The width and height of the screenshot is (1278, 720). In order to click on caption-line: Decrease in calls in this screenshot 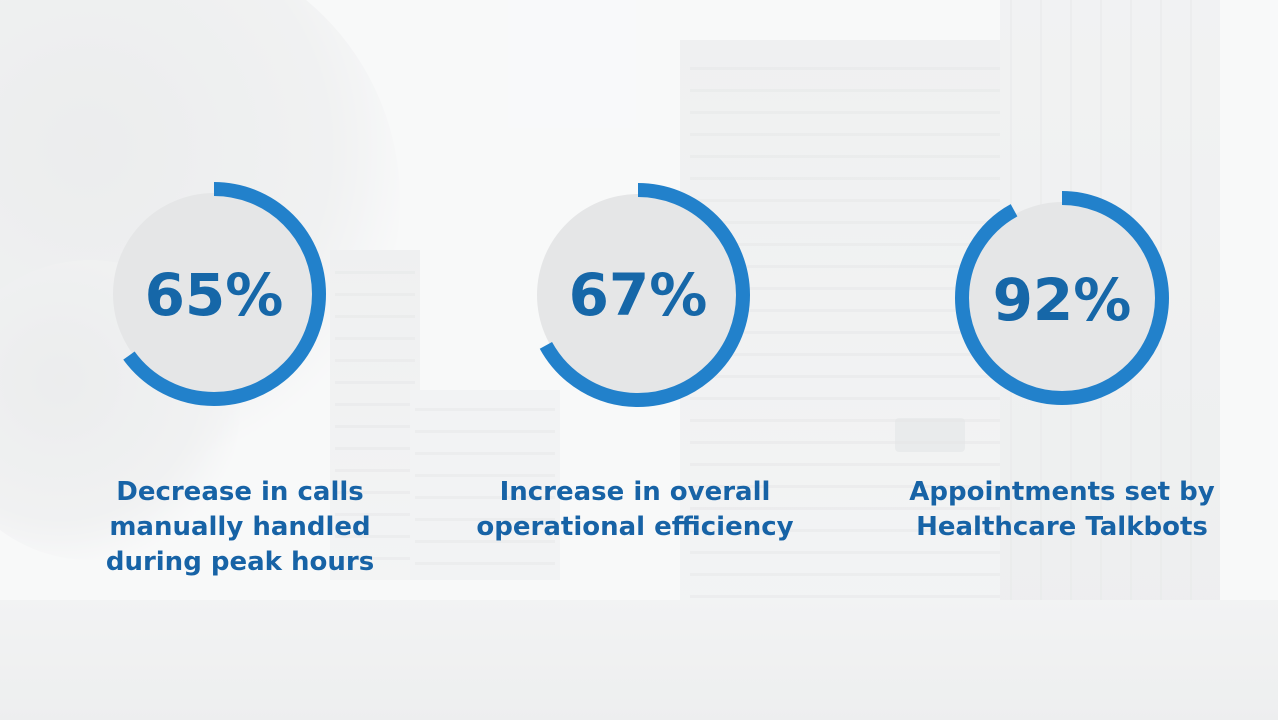, I will do `click(240, 492)`.